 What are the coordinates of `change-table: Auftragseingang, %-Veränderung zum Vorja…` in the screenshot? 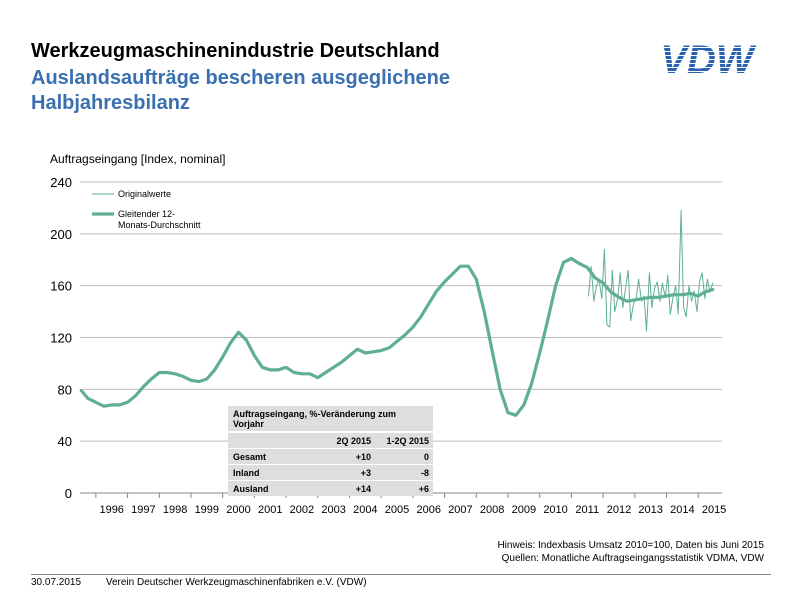 It's located at (330, 451).